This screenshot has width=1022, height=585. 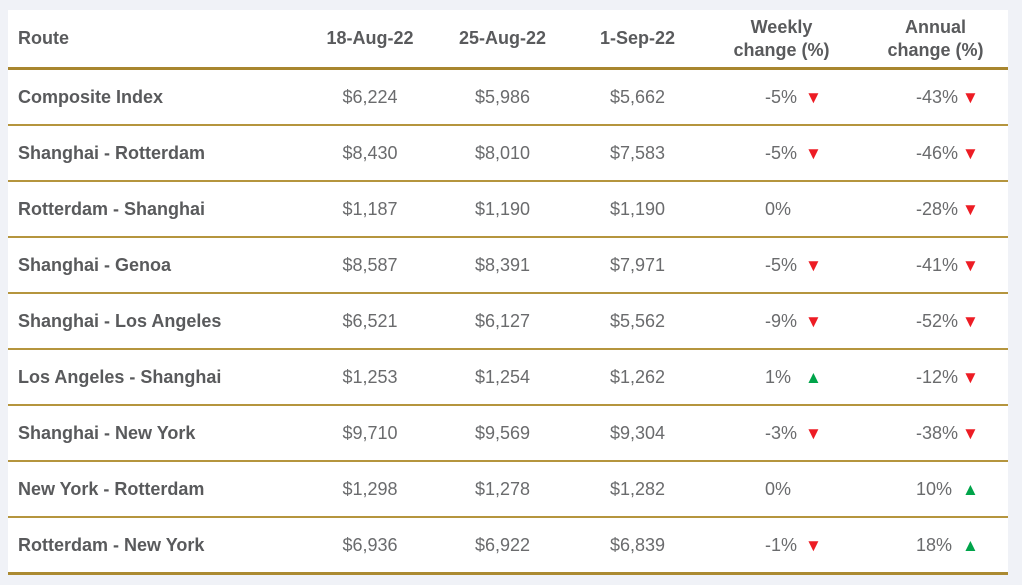 I want to click on weekly-change-value: 1%, so click(x=778, y=376).